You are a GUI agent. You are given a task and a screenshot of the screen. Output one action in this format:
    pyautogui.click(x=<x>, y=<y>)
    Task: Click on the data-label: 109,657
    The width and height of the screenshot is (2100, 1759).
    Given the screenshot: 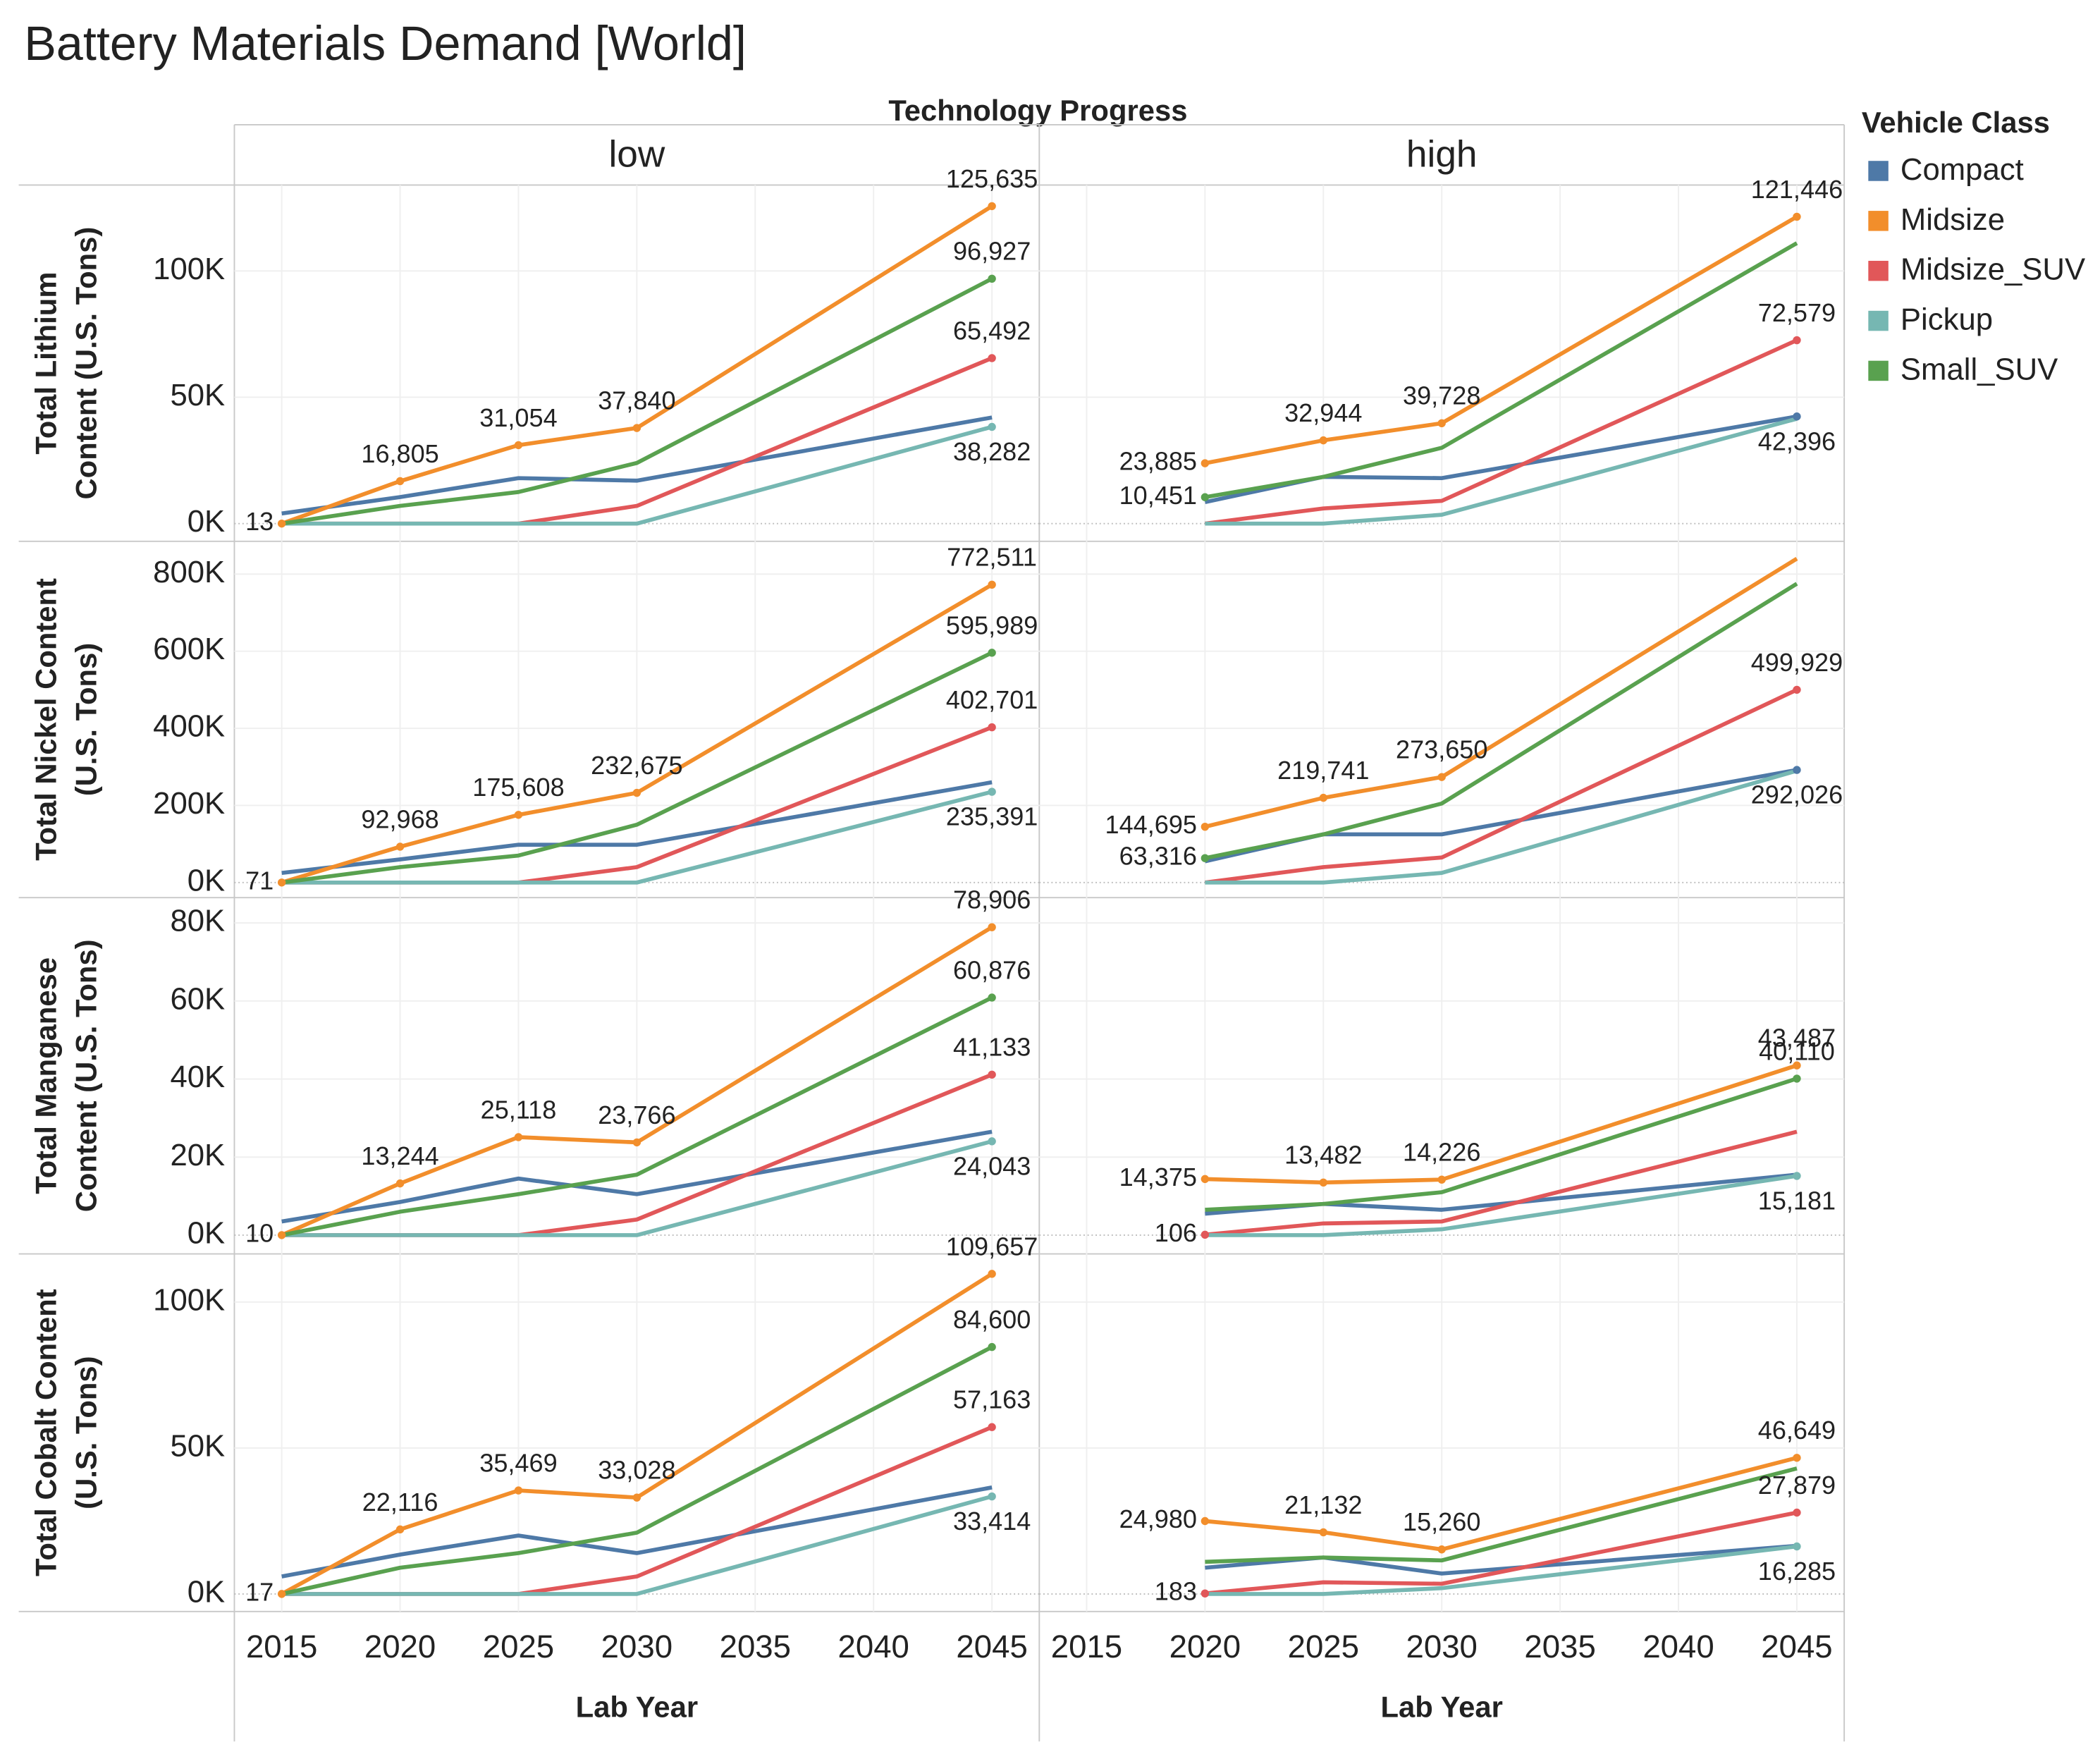 What is the action you would take?
    pyautogui.click(x=992, y=1246)
    